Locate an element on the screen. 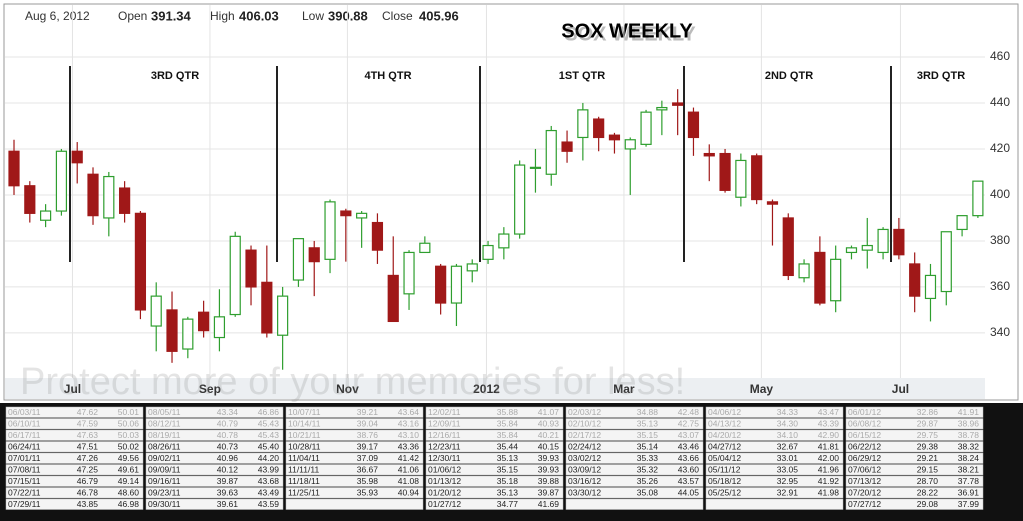  table-date: 12/02/11 is located at coordinates (444, 412).